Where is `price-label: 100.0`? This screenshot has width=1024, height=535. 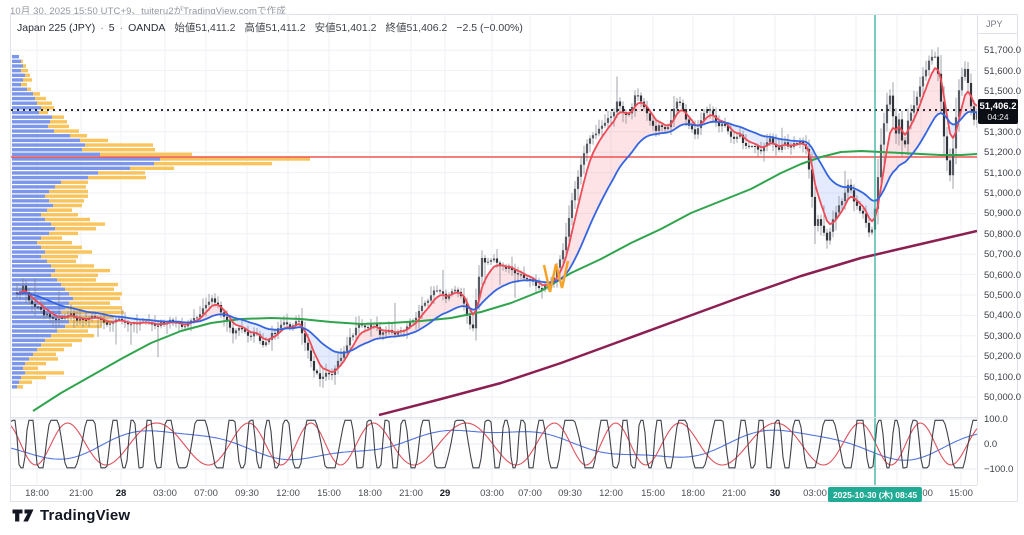
price-label: 100.0 is located at coordinates (996, 419).